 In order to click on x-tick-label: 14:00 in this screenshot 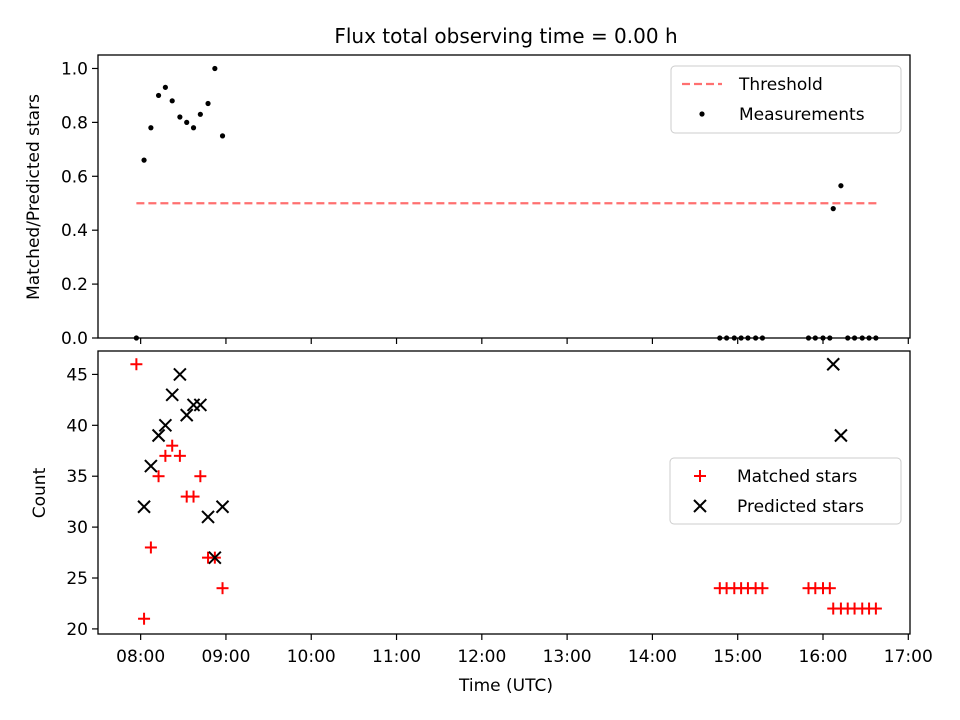, I will do `click(652, 657)`.